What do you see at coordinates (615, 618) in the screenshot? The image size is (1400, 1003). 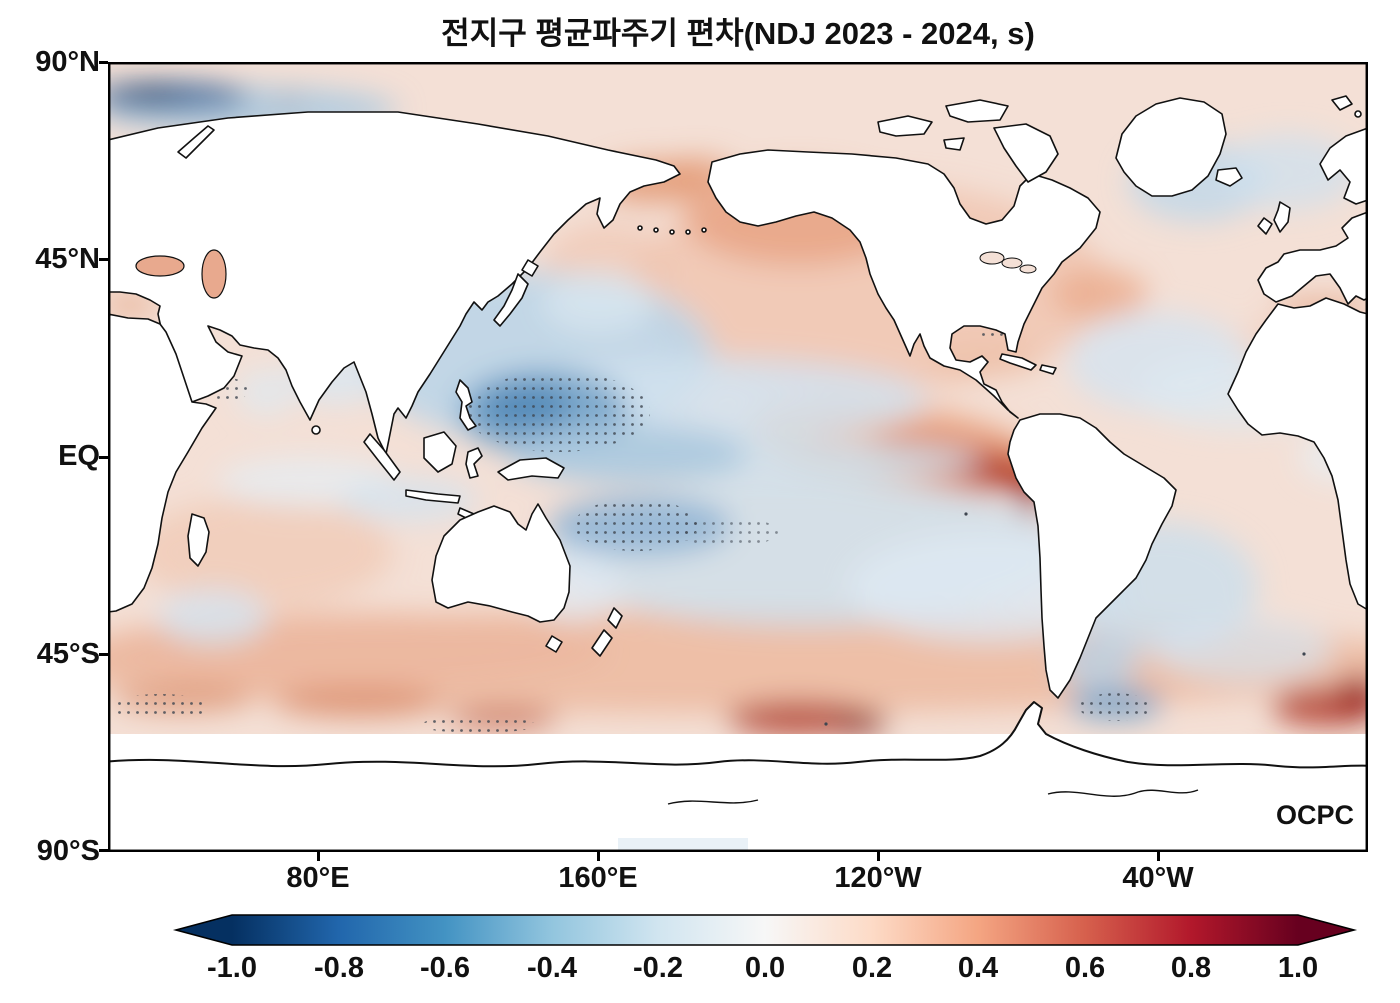 I see `new-zealand` at bounding box center [615, 618].